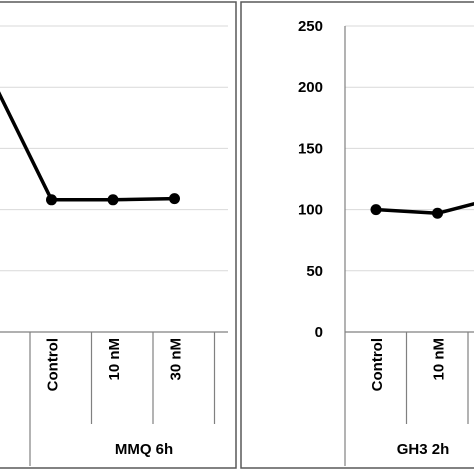  Describe the element at coordinates (176, 359) in the screenshot. I see `x-category-label: 30 nM` at that location.